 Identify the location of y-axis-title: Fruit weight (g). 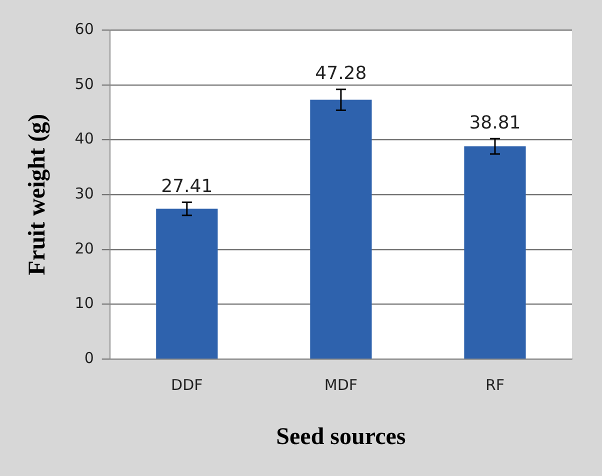
(37, 195).